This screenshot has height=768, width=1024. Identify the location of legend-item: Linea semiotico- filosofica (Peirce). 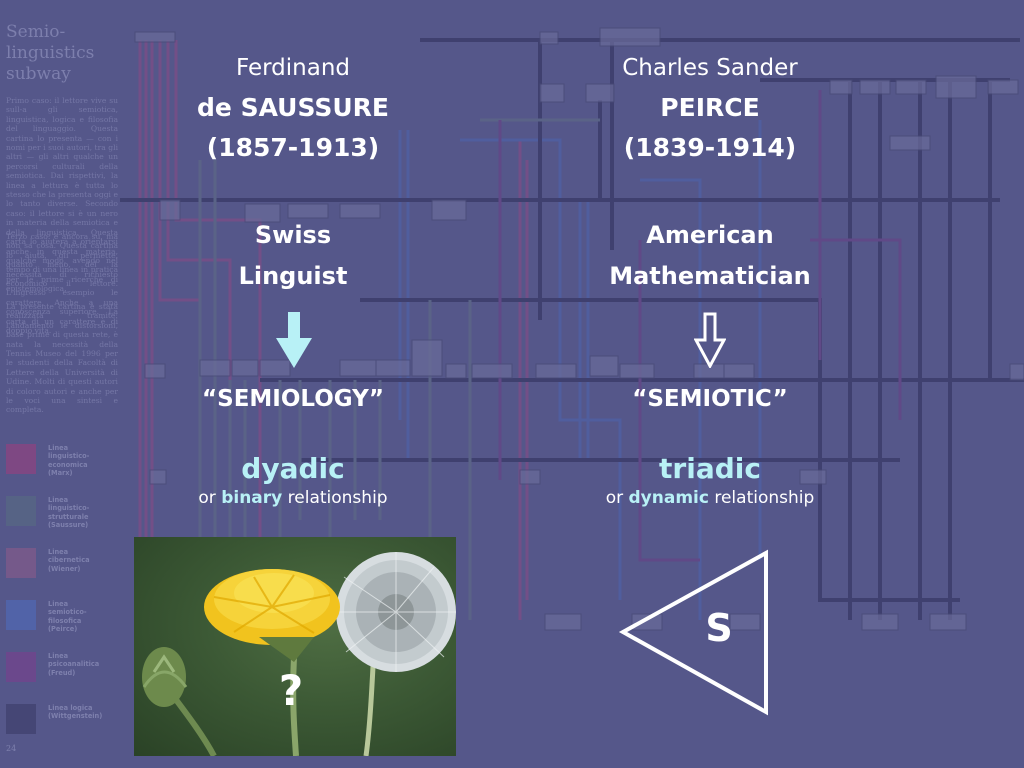
(66, 620).